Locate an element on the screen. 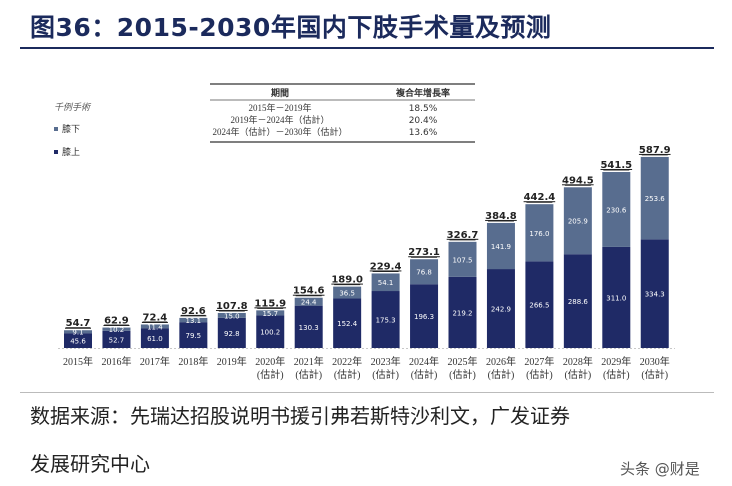 This screenshot has width=732, height=486. data-label-above-knee: 311.0 is located at coordinates (616, 298).